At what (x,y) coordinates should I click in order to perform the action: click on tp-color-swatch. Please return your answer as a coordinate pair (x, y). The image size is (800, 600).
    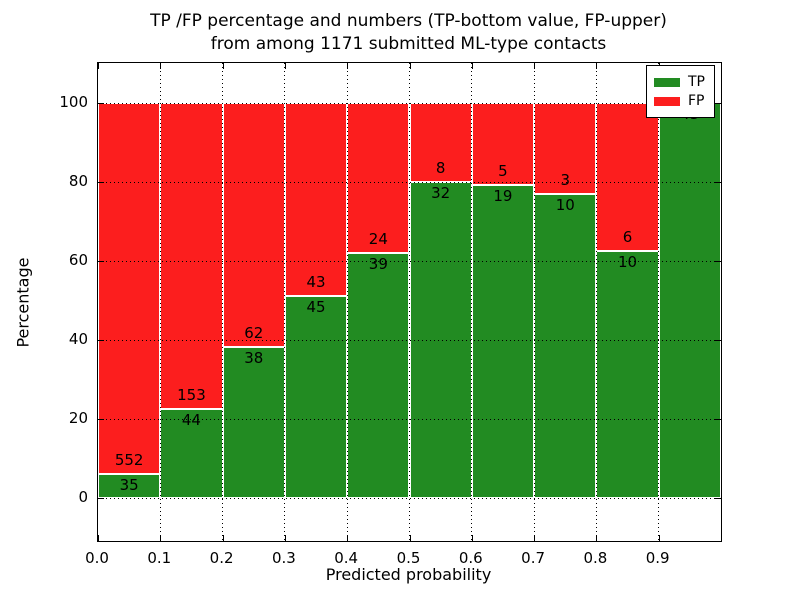
    Looking at the image, I should click on (667, 82).